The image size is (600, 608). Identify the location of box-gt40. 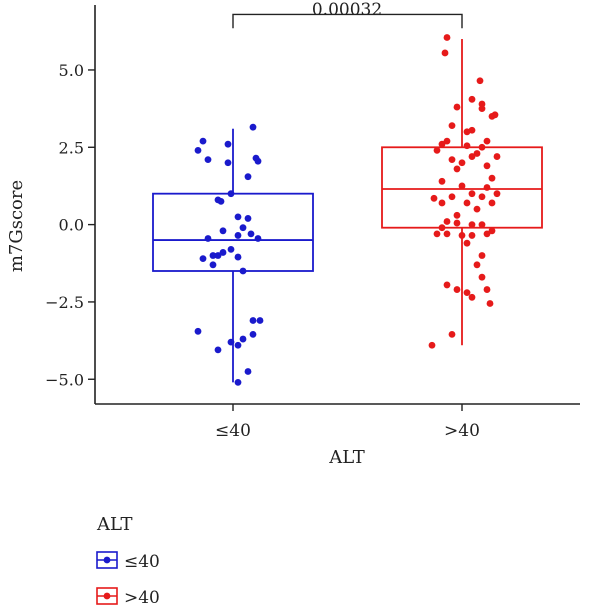
(462, 192).